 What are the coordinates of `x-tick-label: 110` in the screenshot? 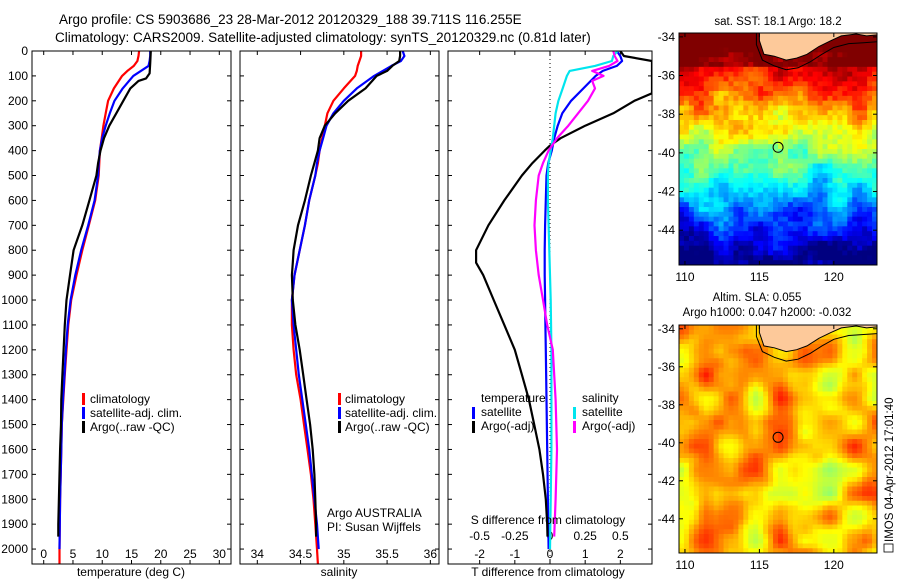 It's located at (684, 277).